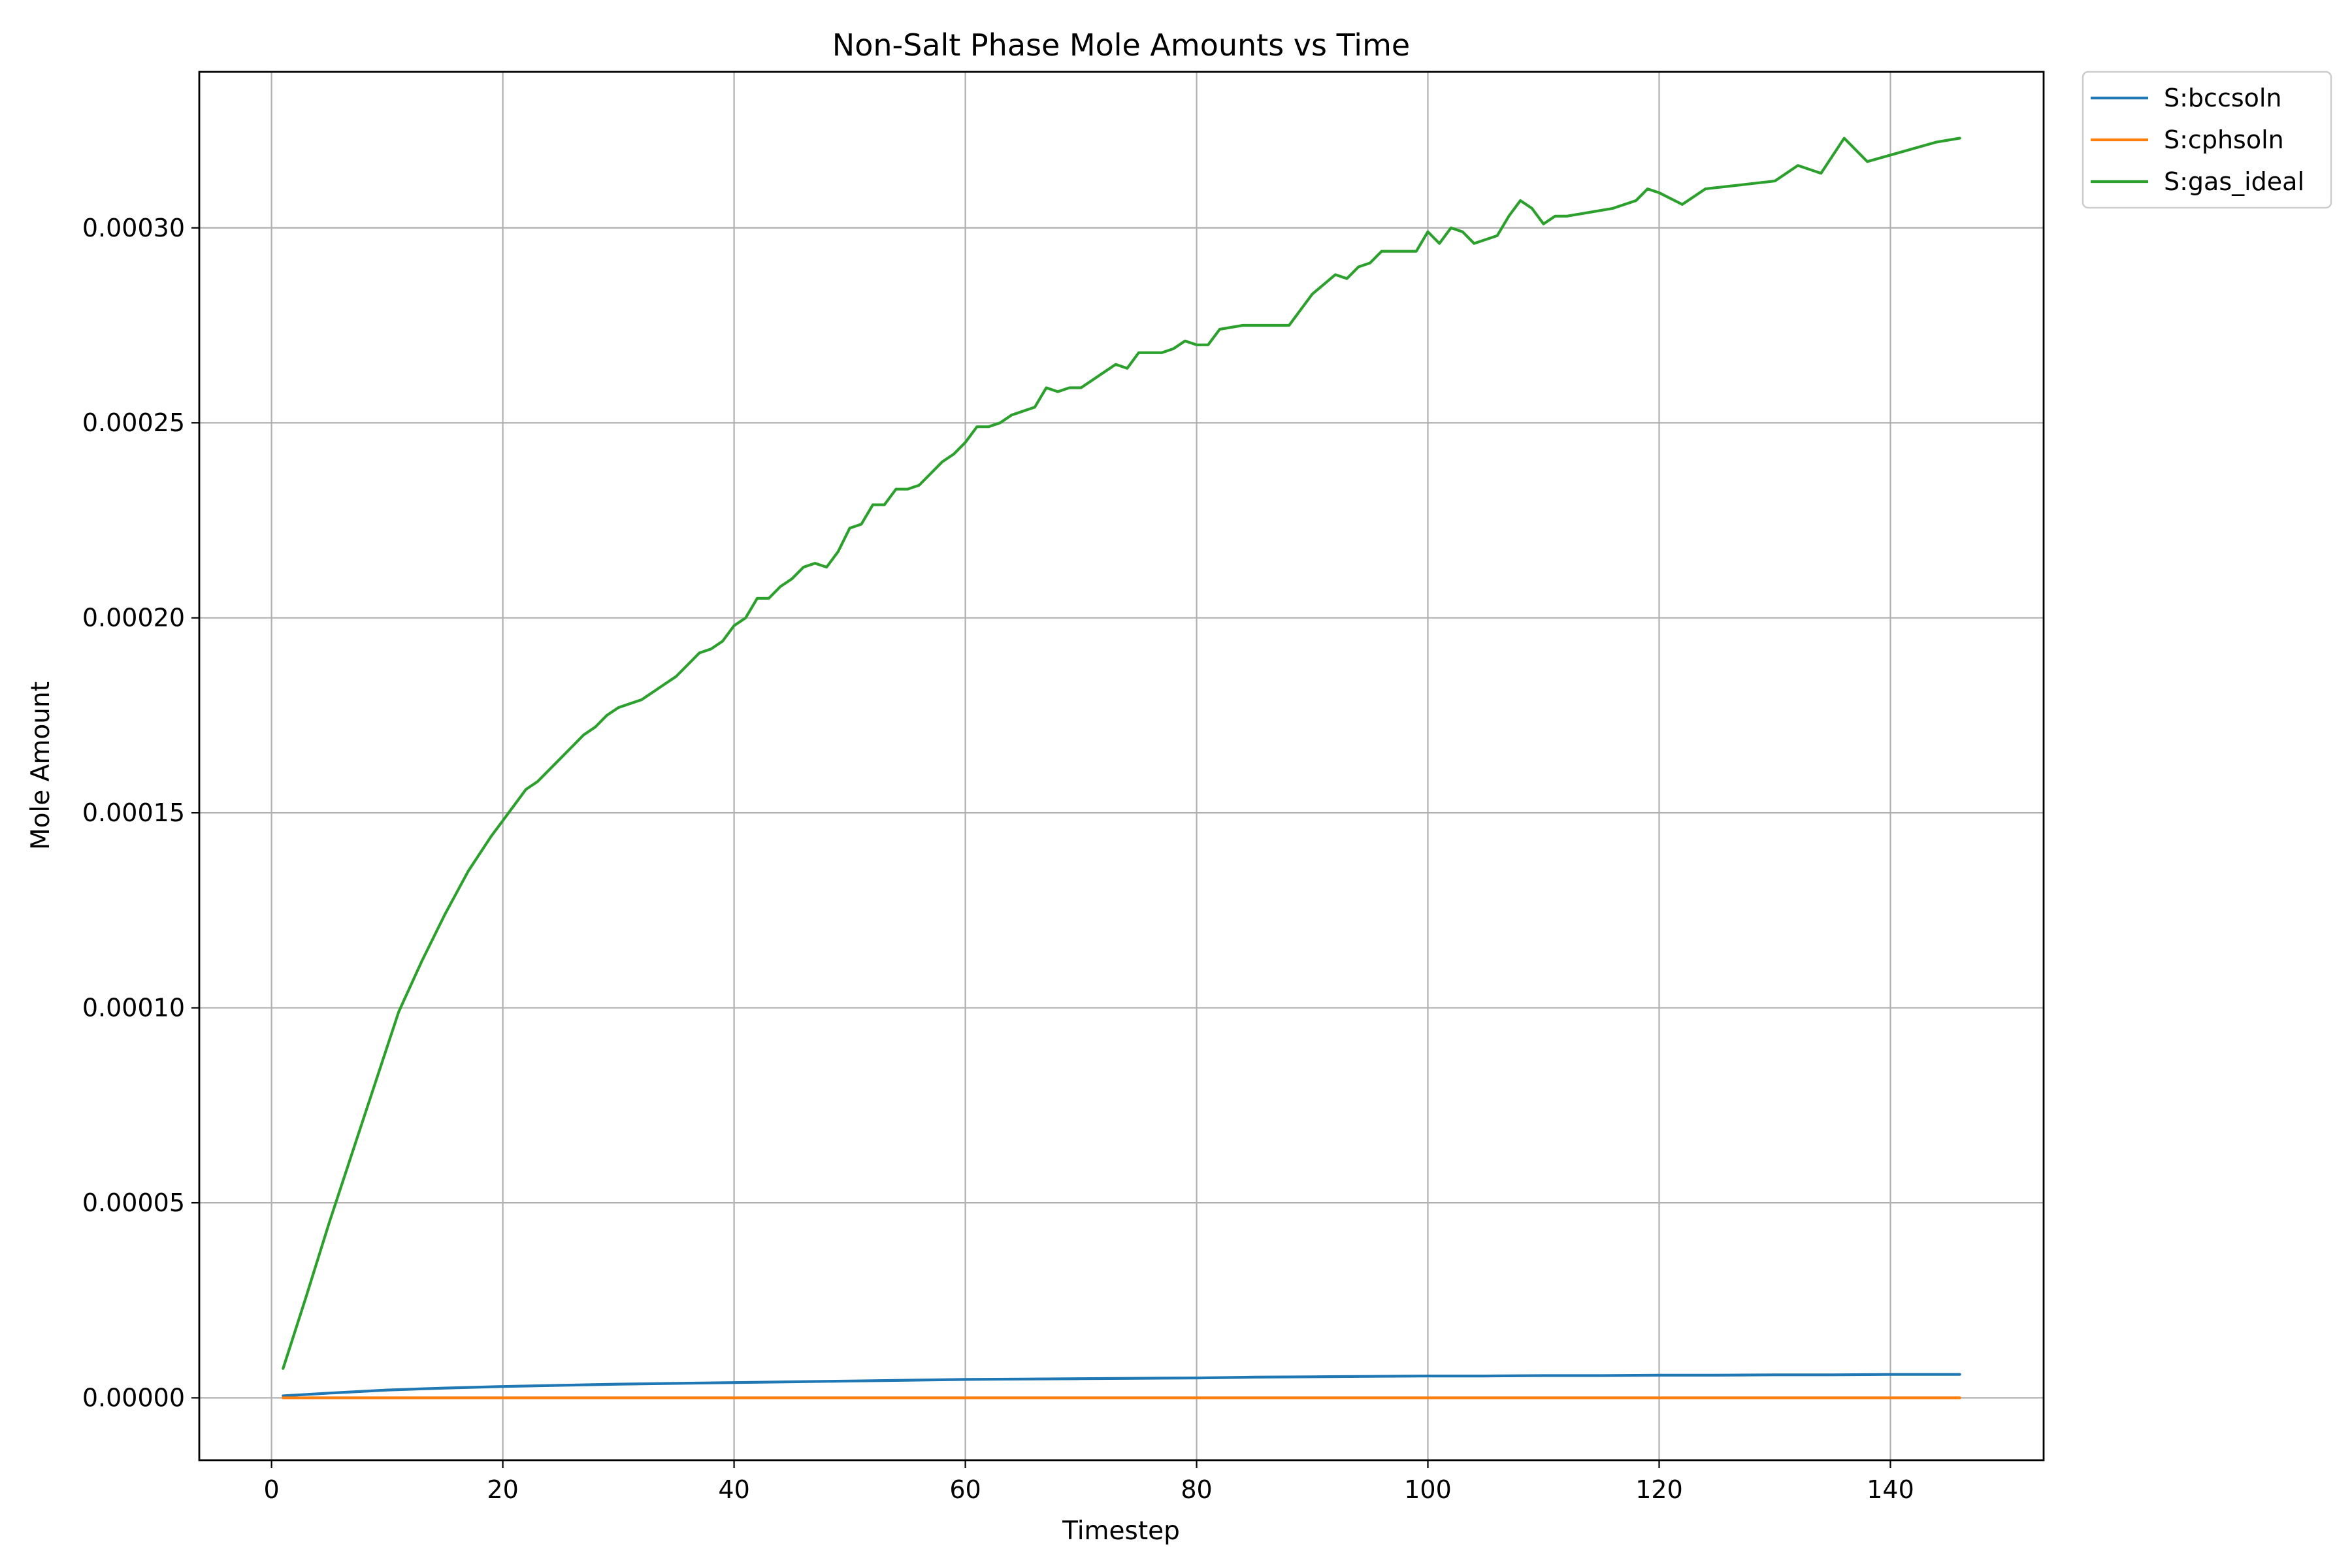 This screenshot has width=2352, height=1568. Describe the element at coordinates (1659, 1489) in the screenshot. I see `x-tick-label: 120` at that location.